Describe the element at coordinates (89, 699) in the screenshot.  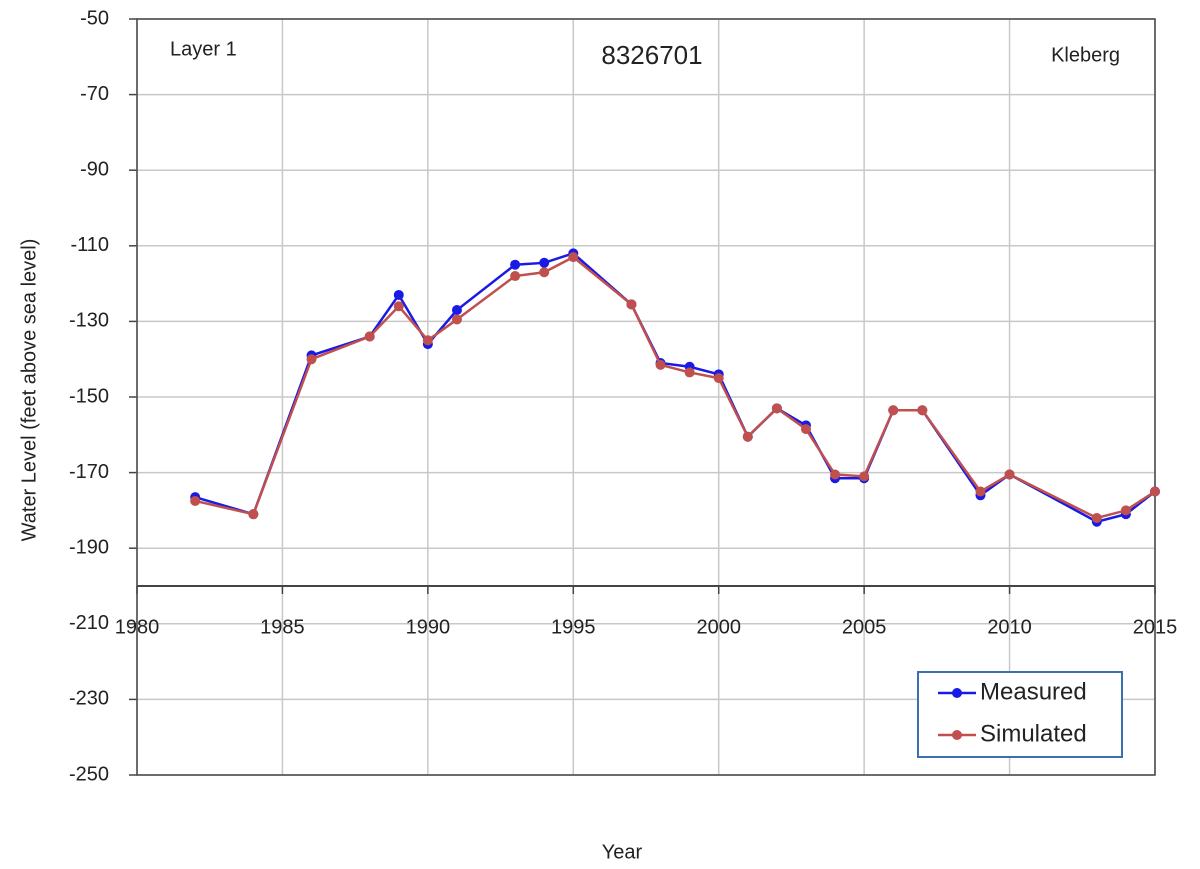
I see `y-tick-label: -230` at that location.